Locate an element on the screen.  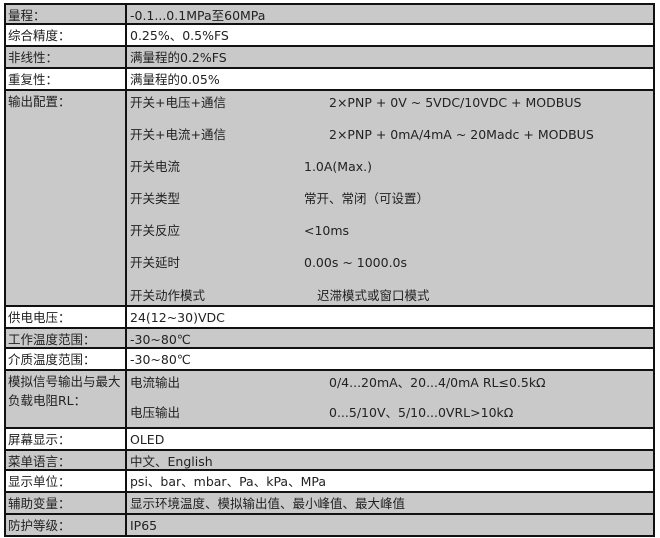
spec-value: psi、bar、mbar、Pa、kPa、MPa is located at coordinates (228, 481).